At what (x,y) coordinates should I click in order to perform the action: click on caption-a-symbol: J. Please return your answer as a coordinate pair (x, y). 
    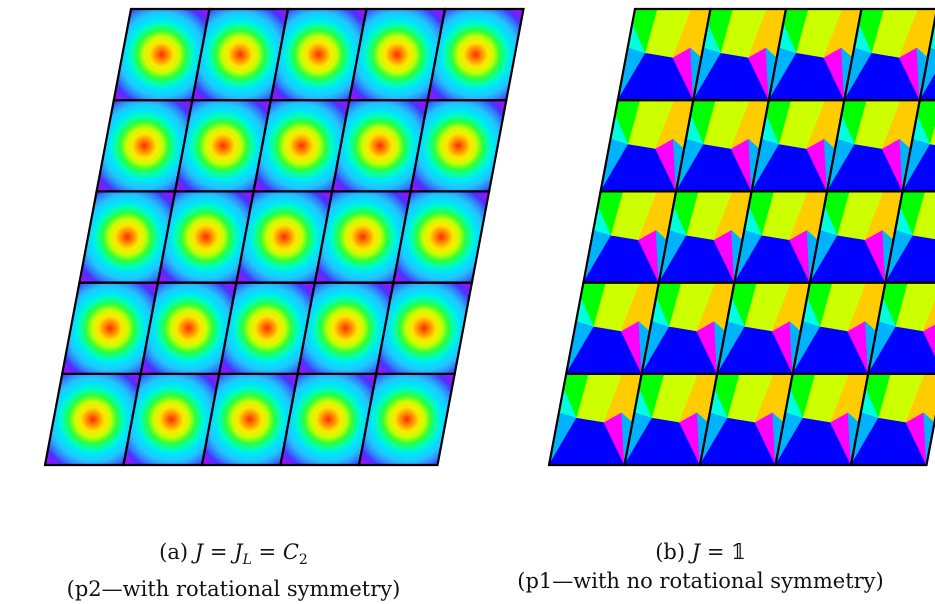
    Looking at the image, I should click on (199, 552).